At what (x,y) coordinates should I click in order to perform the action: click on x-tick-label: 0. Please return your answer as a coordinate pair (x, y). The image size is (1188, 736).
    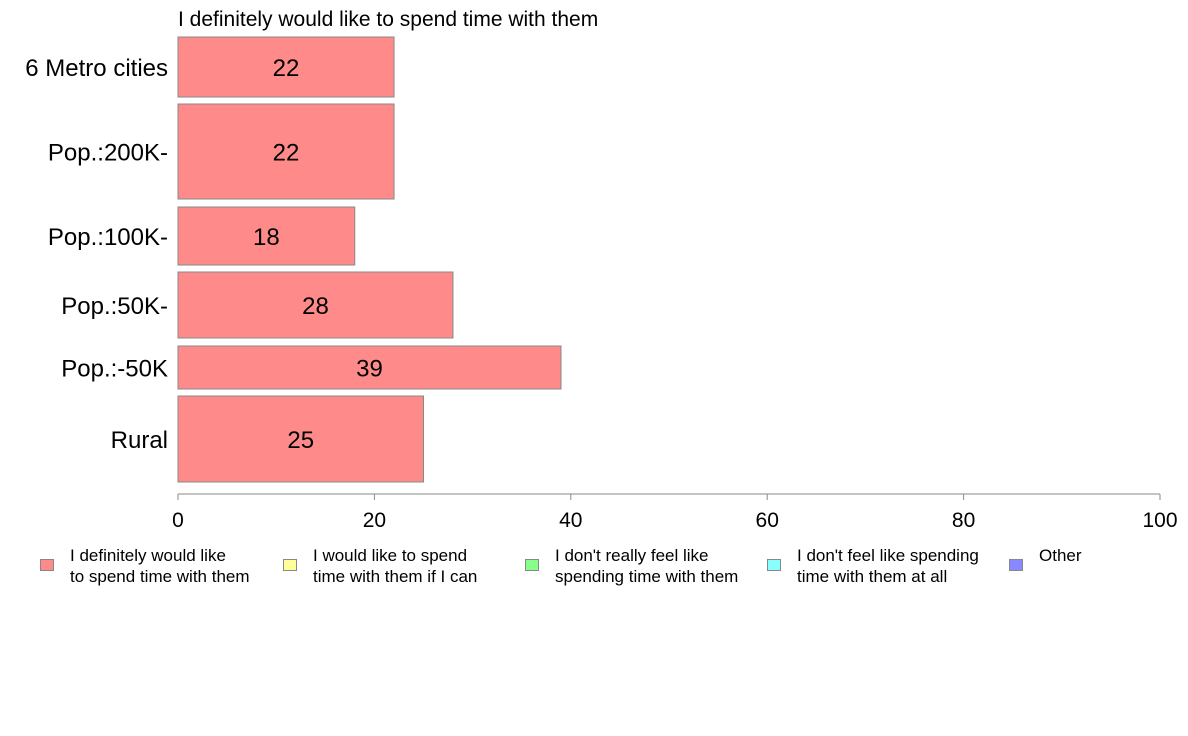
    Looking at the image, I should click on (178, 520).